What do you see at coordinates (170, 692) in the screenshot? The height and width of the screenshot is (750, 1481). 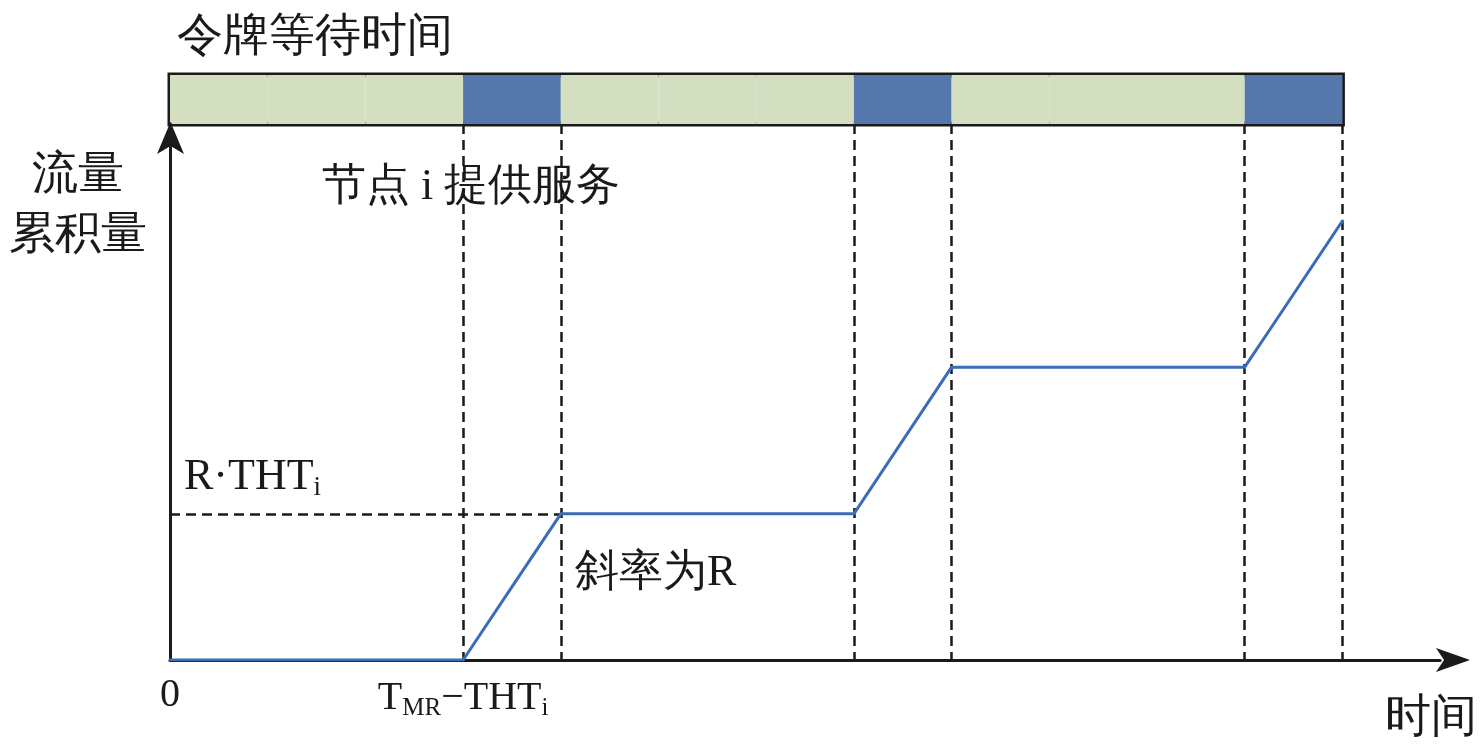 I see `x-tick-label: 0` at bounding box center [170, 692].